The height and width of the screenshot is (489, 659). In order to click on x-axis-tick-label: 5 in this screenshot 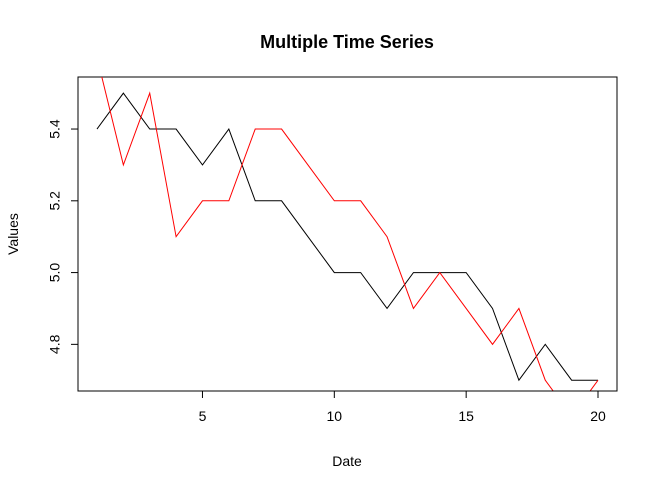, I will do `click(203, 416)`.